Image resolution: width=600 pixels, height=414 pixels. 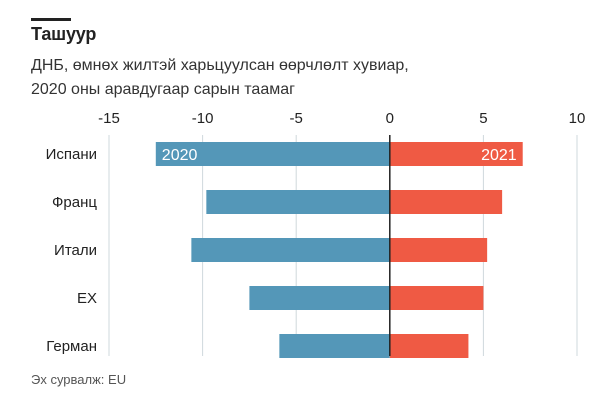 I want to click on category-label: Франц, so click(x=74, y=202).